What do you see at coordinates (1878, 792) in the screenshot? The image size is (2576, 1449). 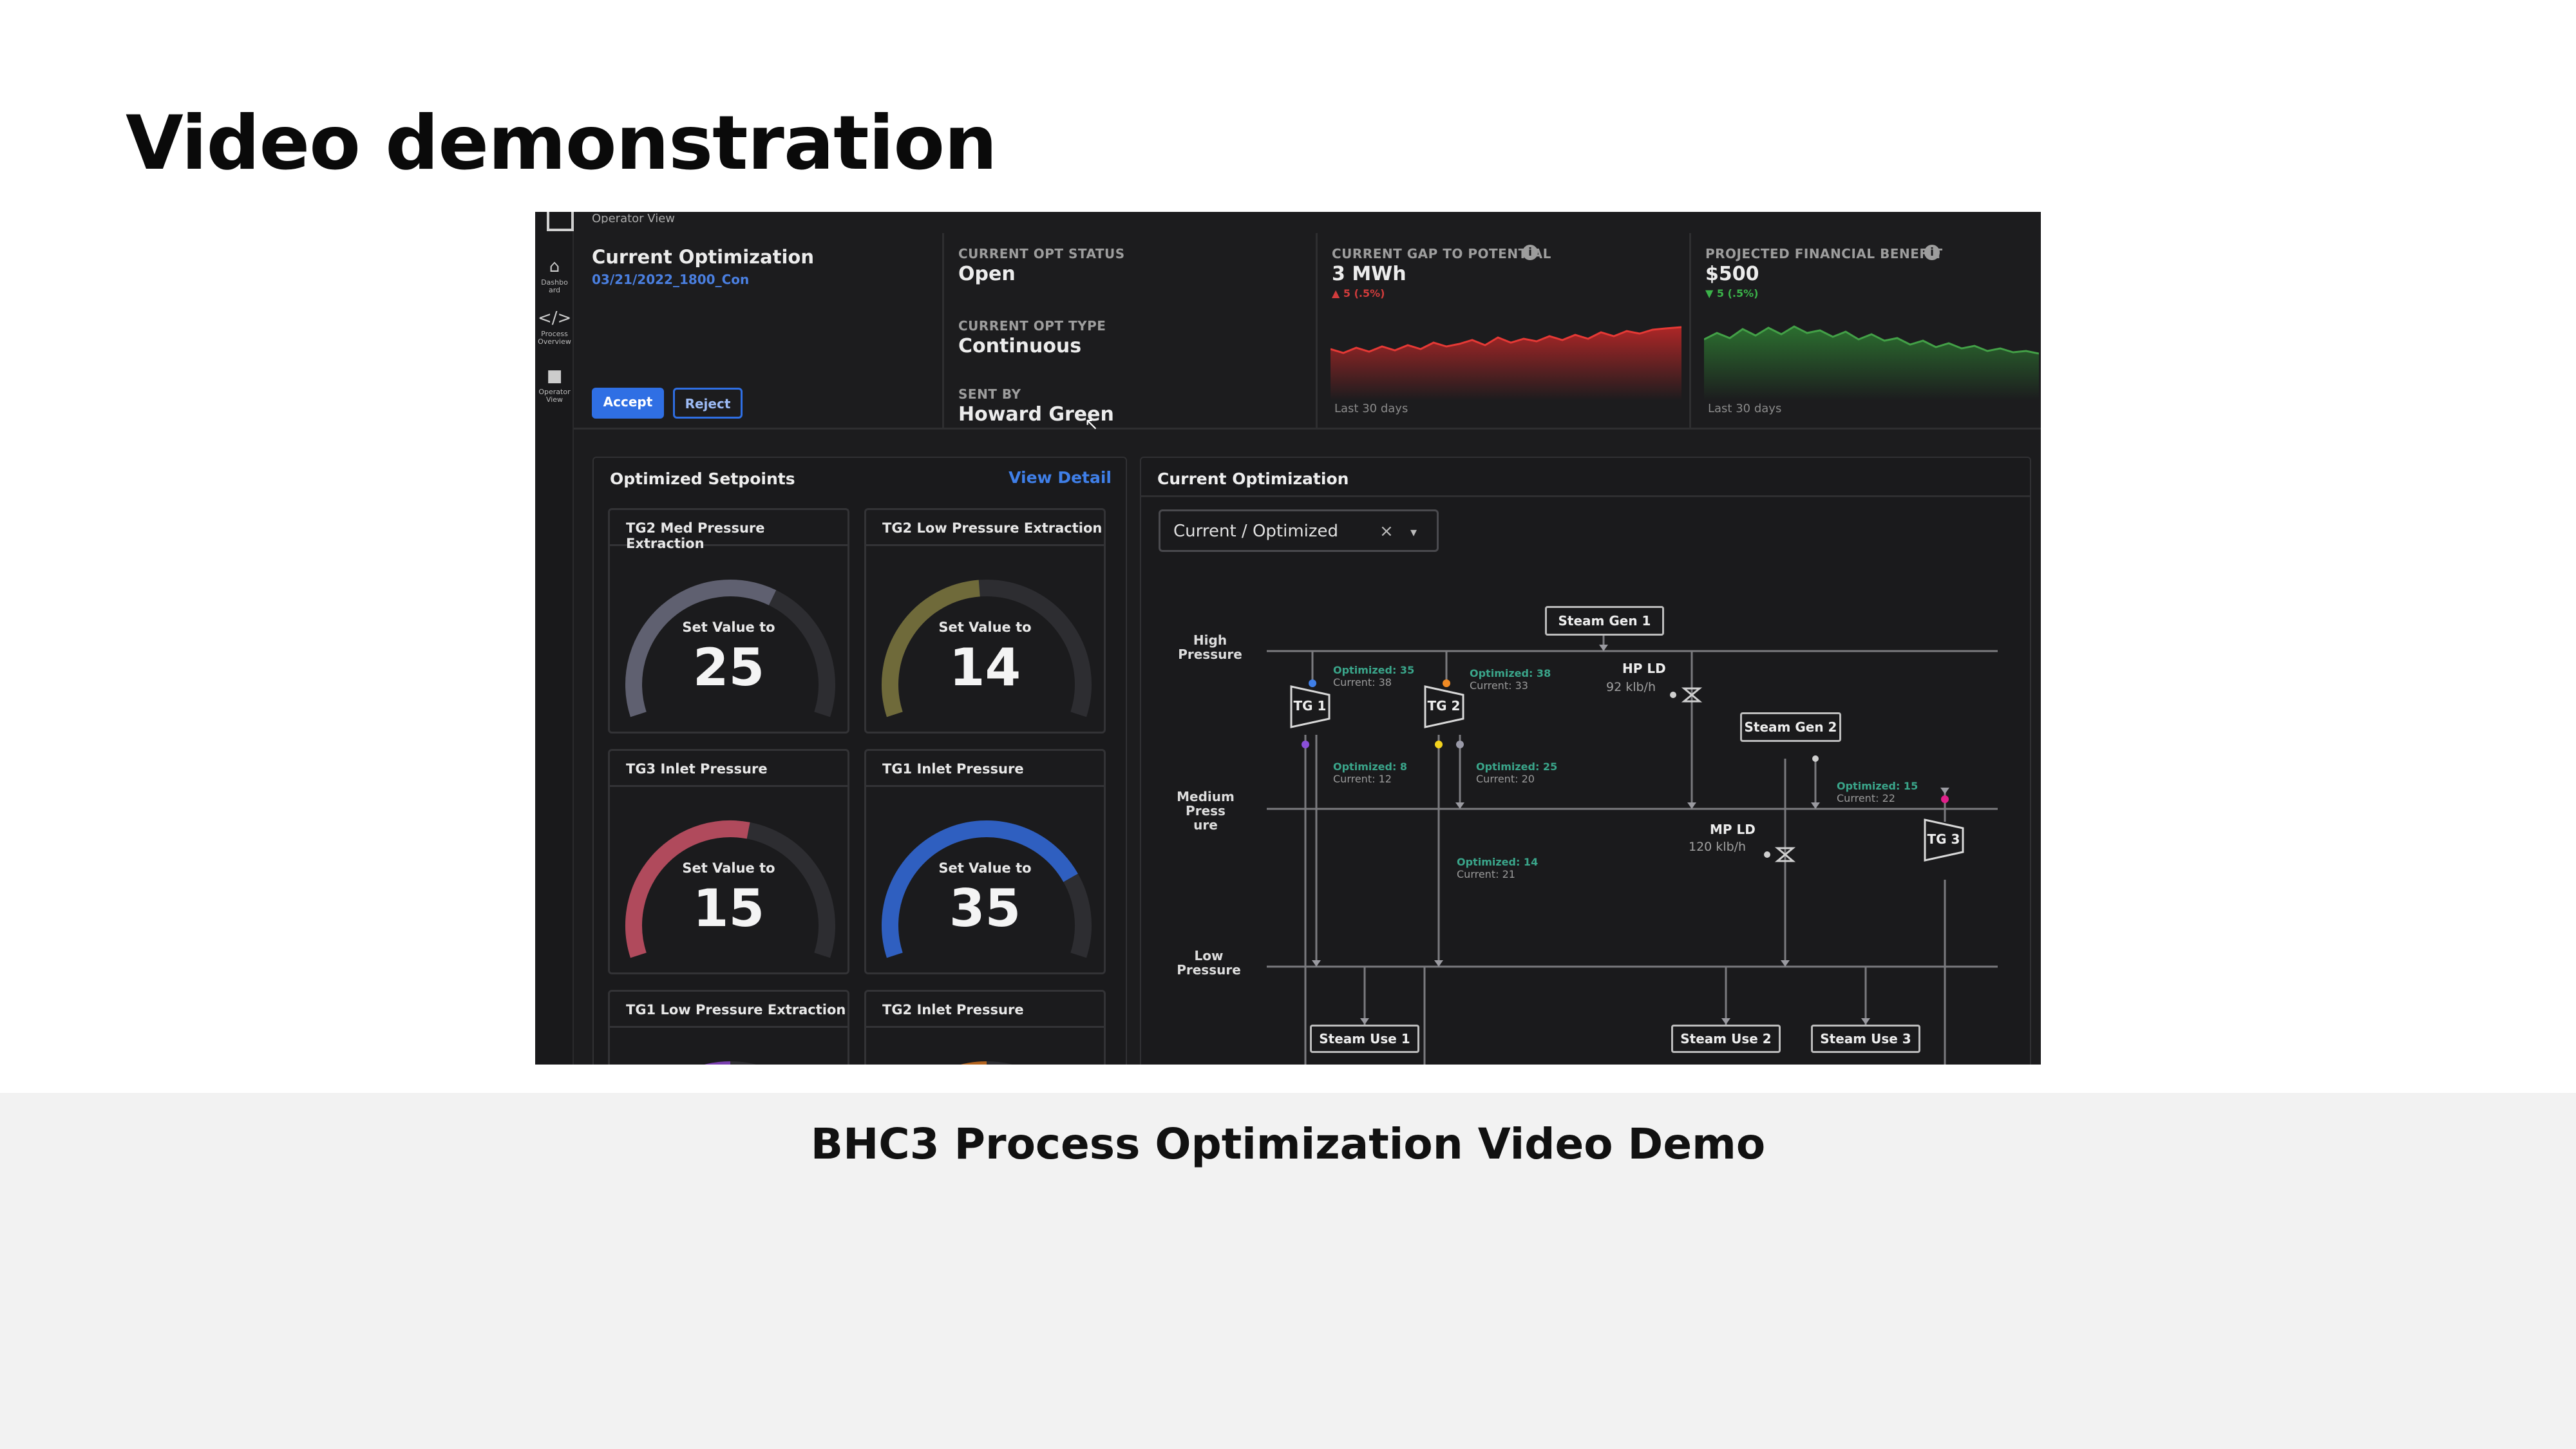 I see `annotation-tg3-inlet: Optimized: 15 Current: 22` at bounding box center [1878, 792].